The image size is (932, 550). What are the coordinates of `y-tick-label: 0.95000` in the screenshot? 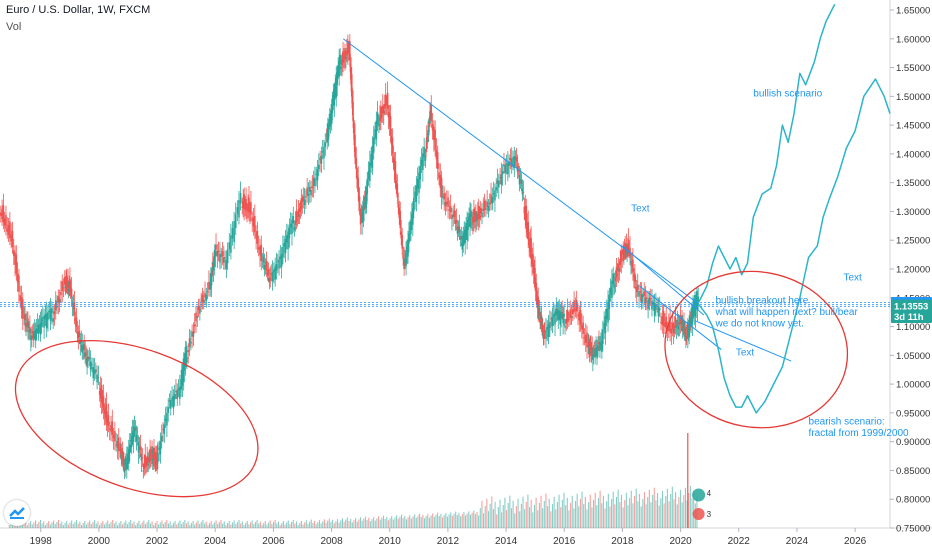 It's located at (913, 413).